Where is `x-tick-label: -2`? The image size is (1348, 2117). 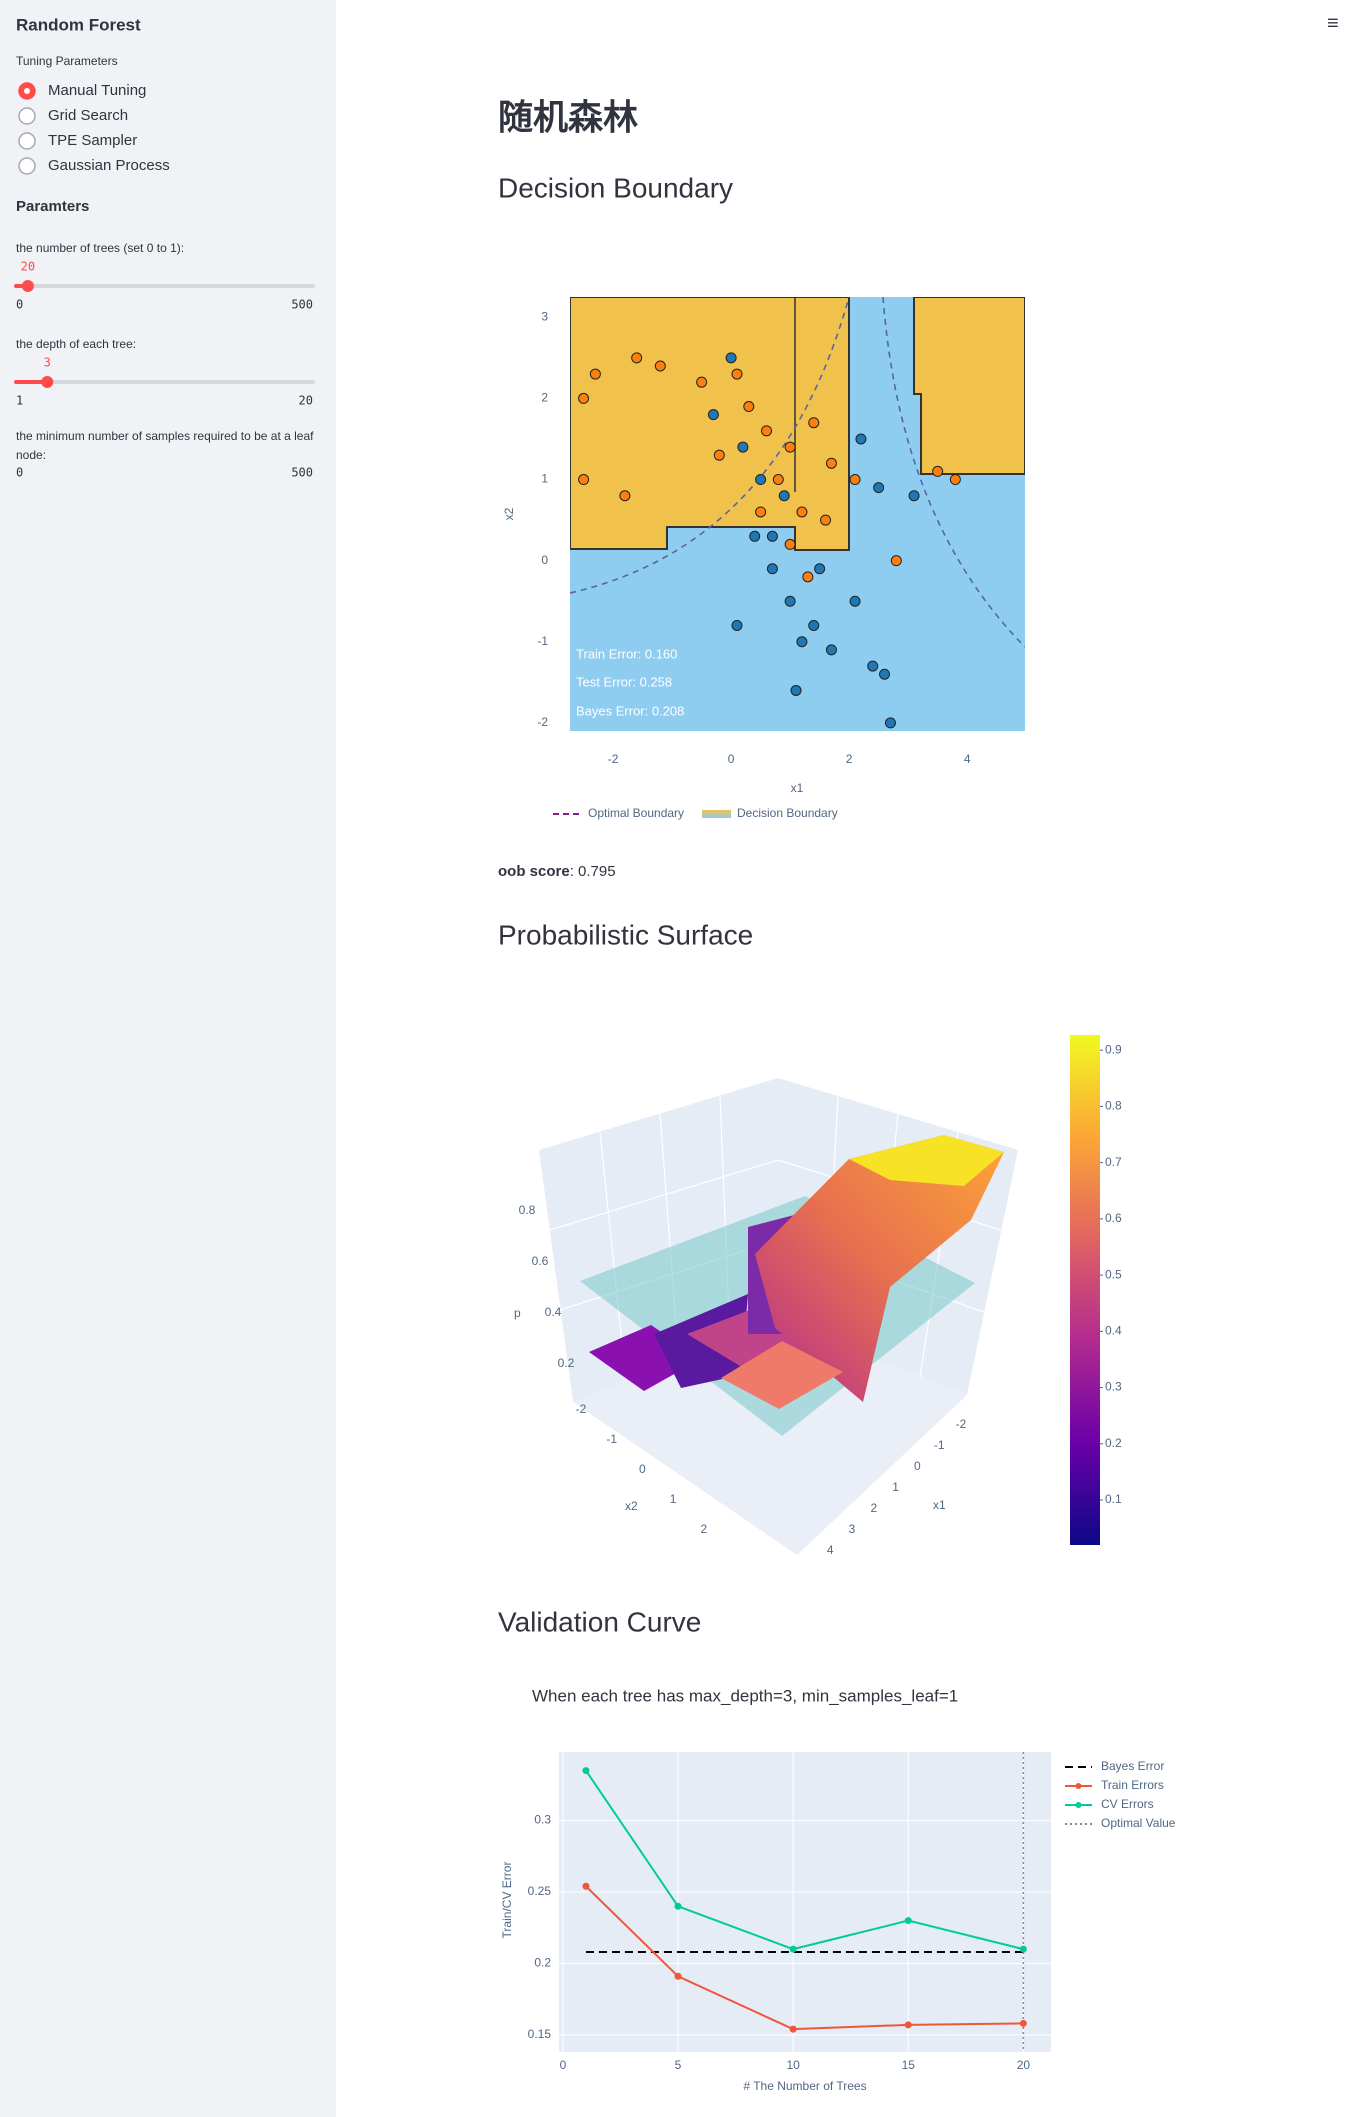
x-tick-label: -2 is located at coordinates (613, 759).